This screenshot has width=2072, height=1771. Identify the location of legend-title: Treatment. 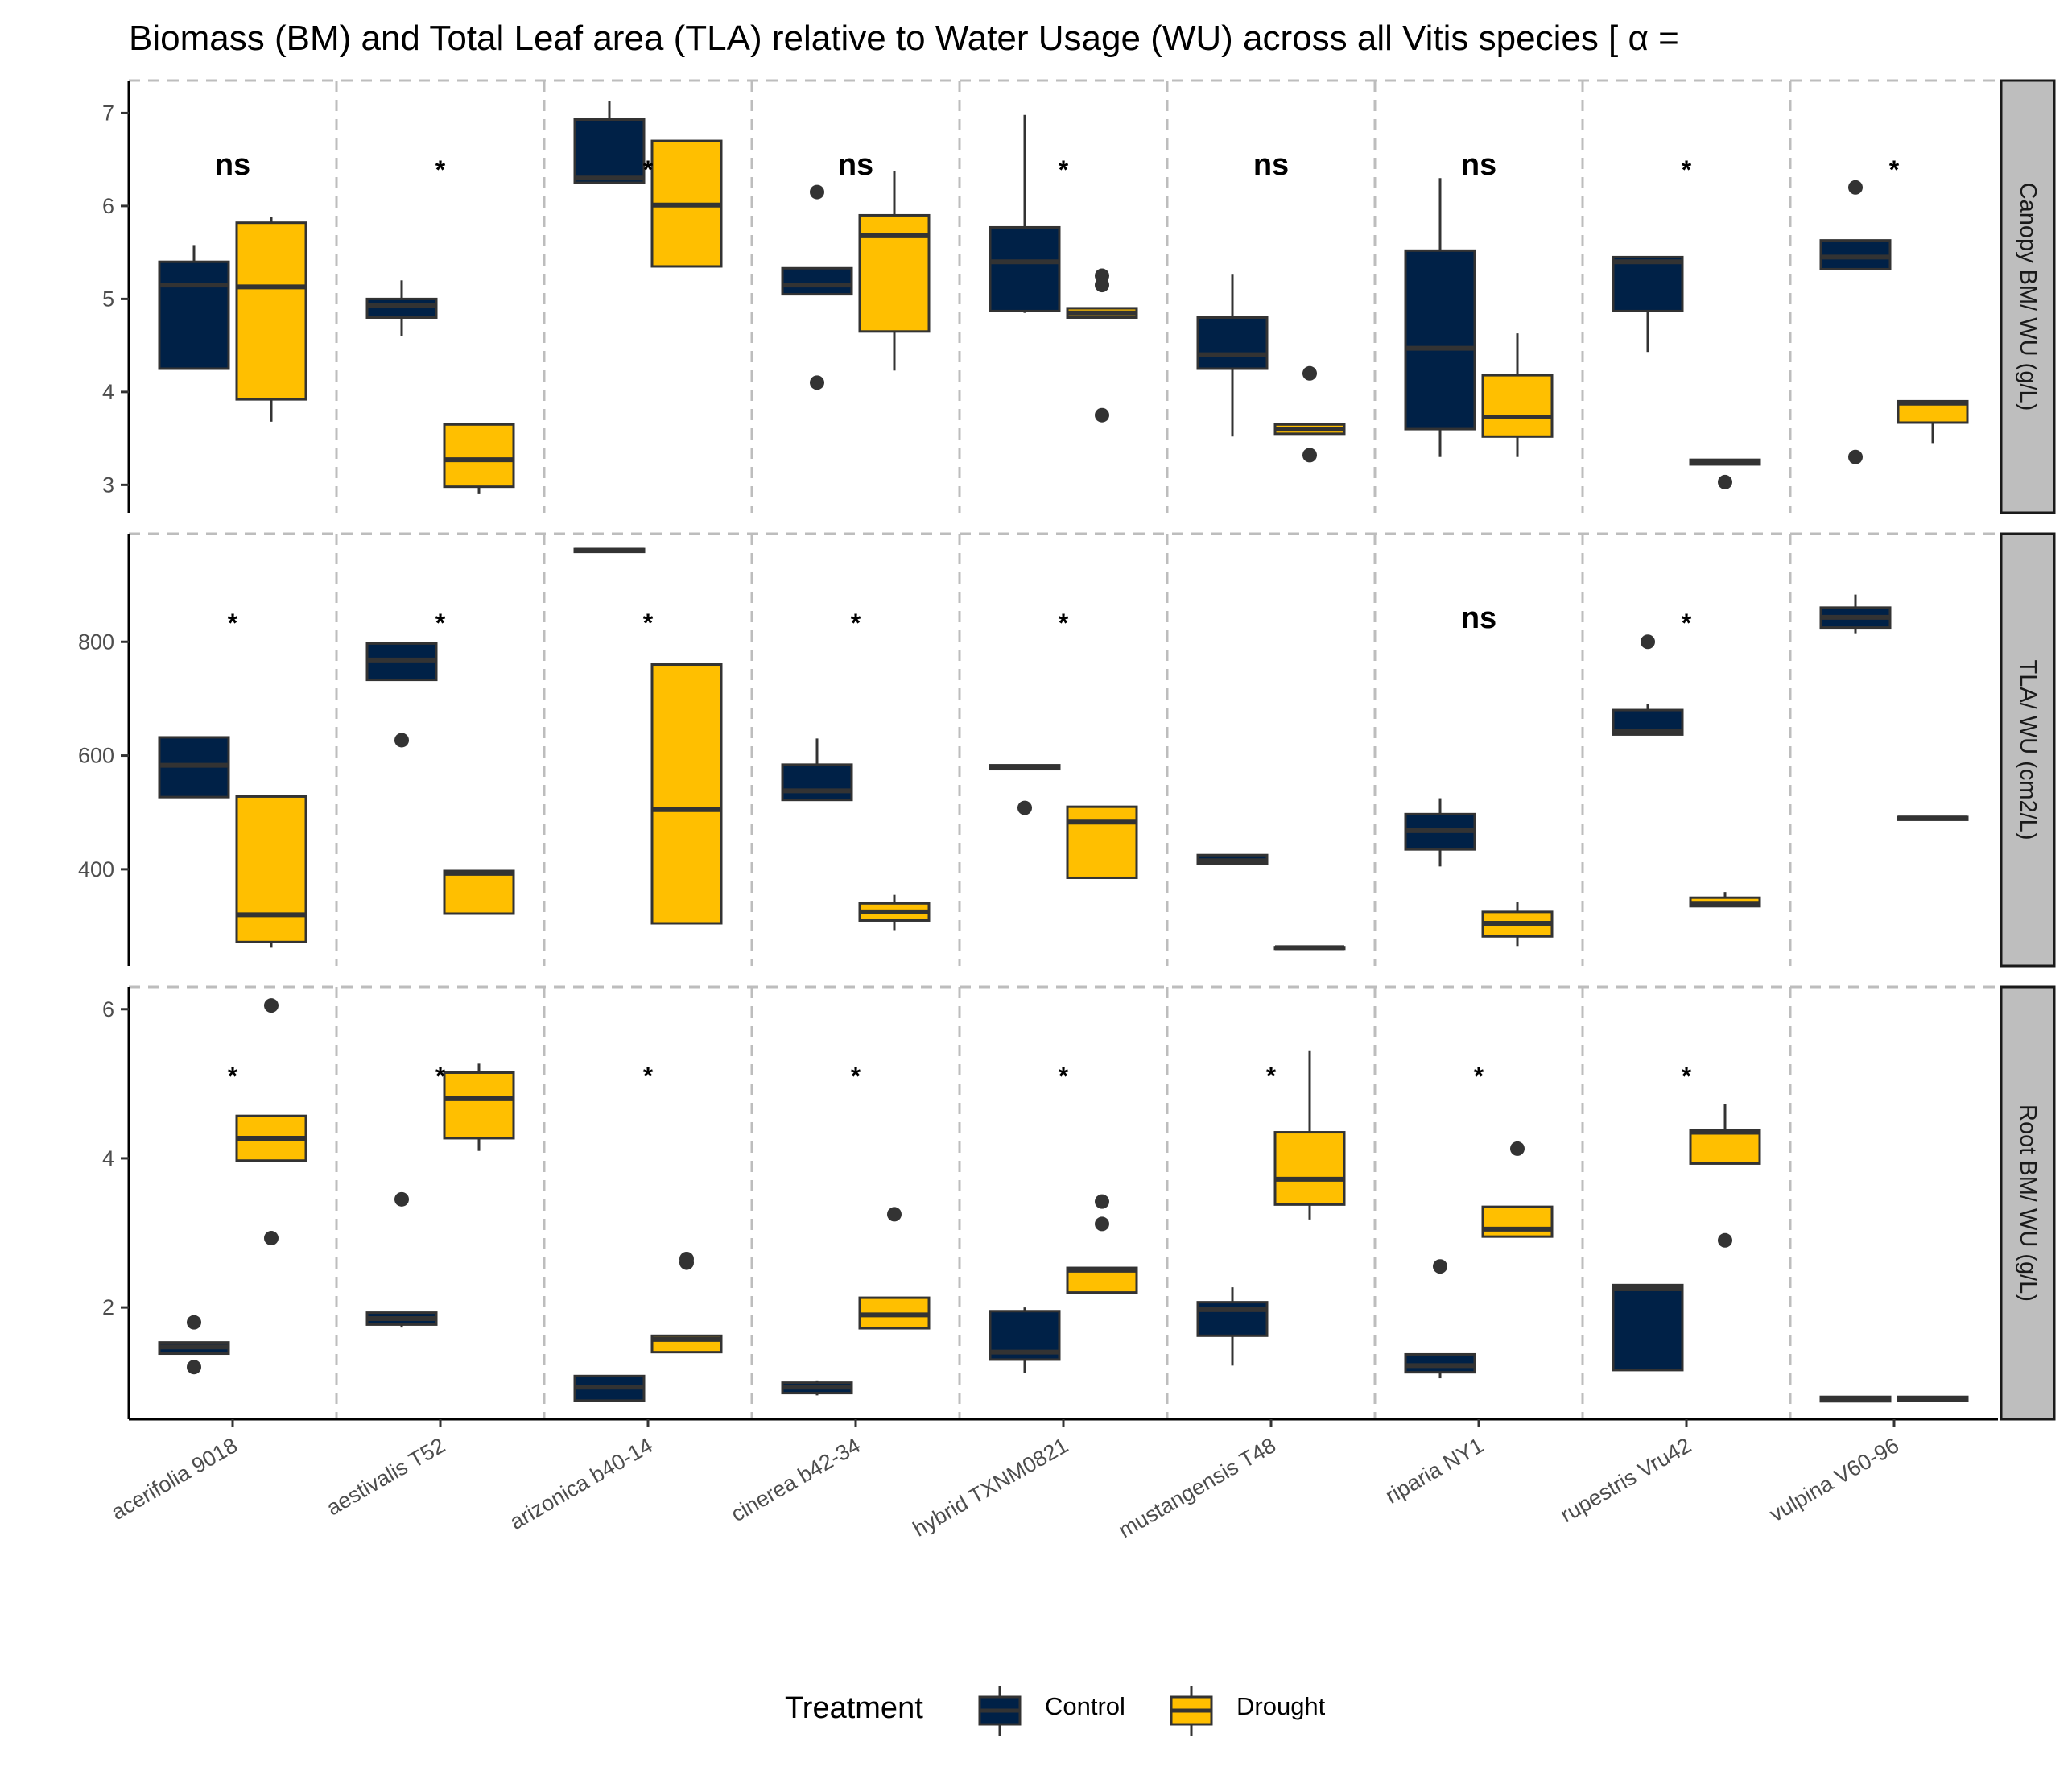
(854, 1708).